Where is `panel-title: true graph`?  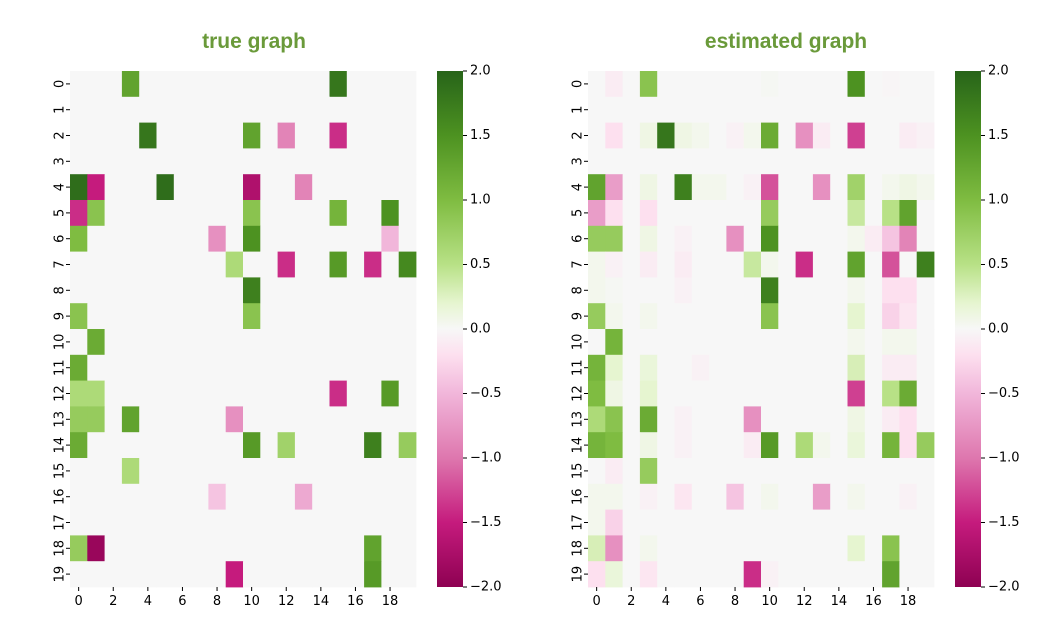 panel-title: true graph is located at coordinates (254, 41).